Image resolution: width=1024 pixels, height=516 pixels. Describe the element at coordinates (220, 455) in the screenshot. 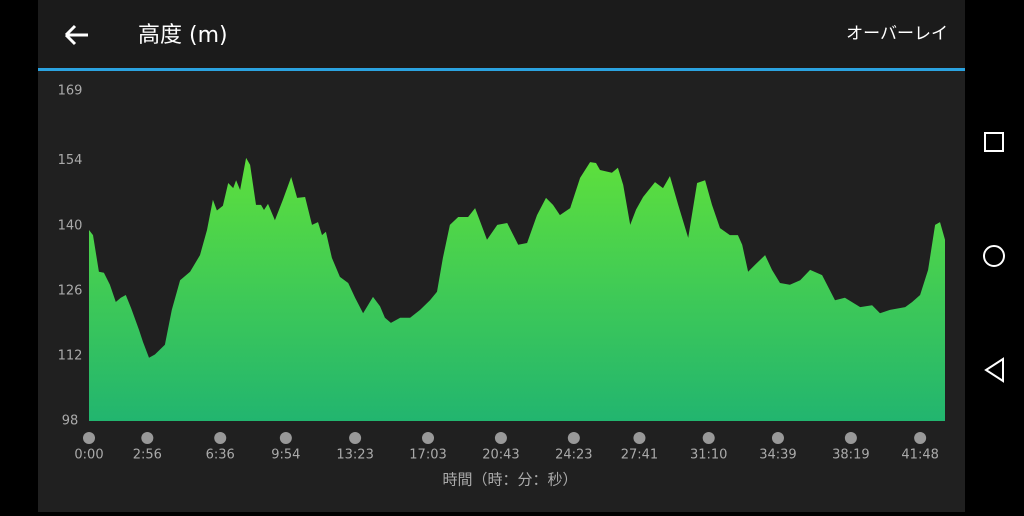

I see `x-tick-label: 6:36` at that location.